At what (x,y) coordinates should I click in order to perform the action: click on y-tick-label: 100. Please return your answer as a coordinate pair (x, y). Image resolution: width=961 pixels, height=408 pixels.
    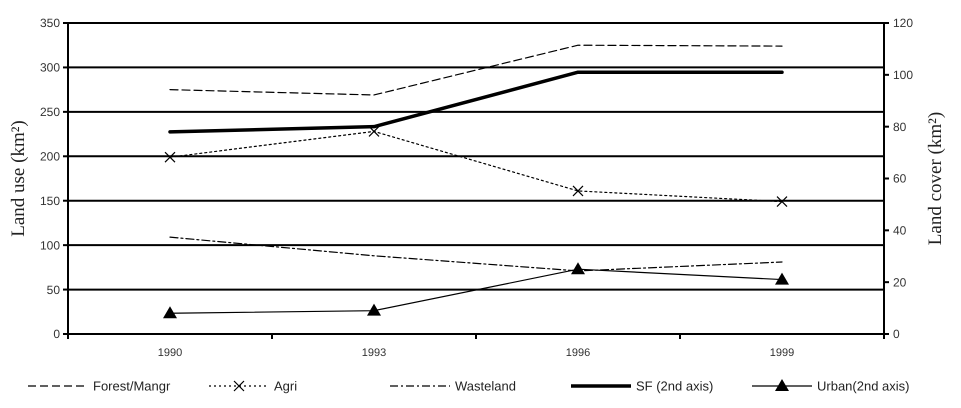
    Looking at the image, I should click on (50, 245).